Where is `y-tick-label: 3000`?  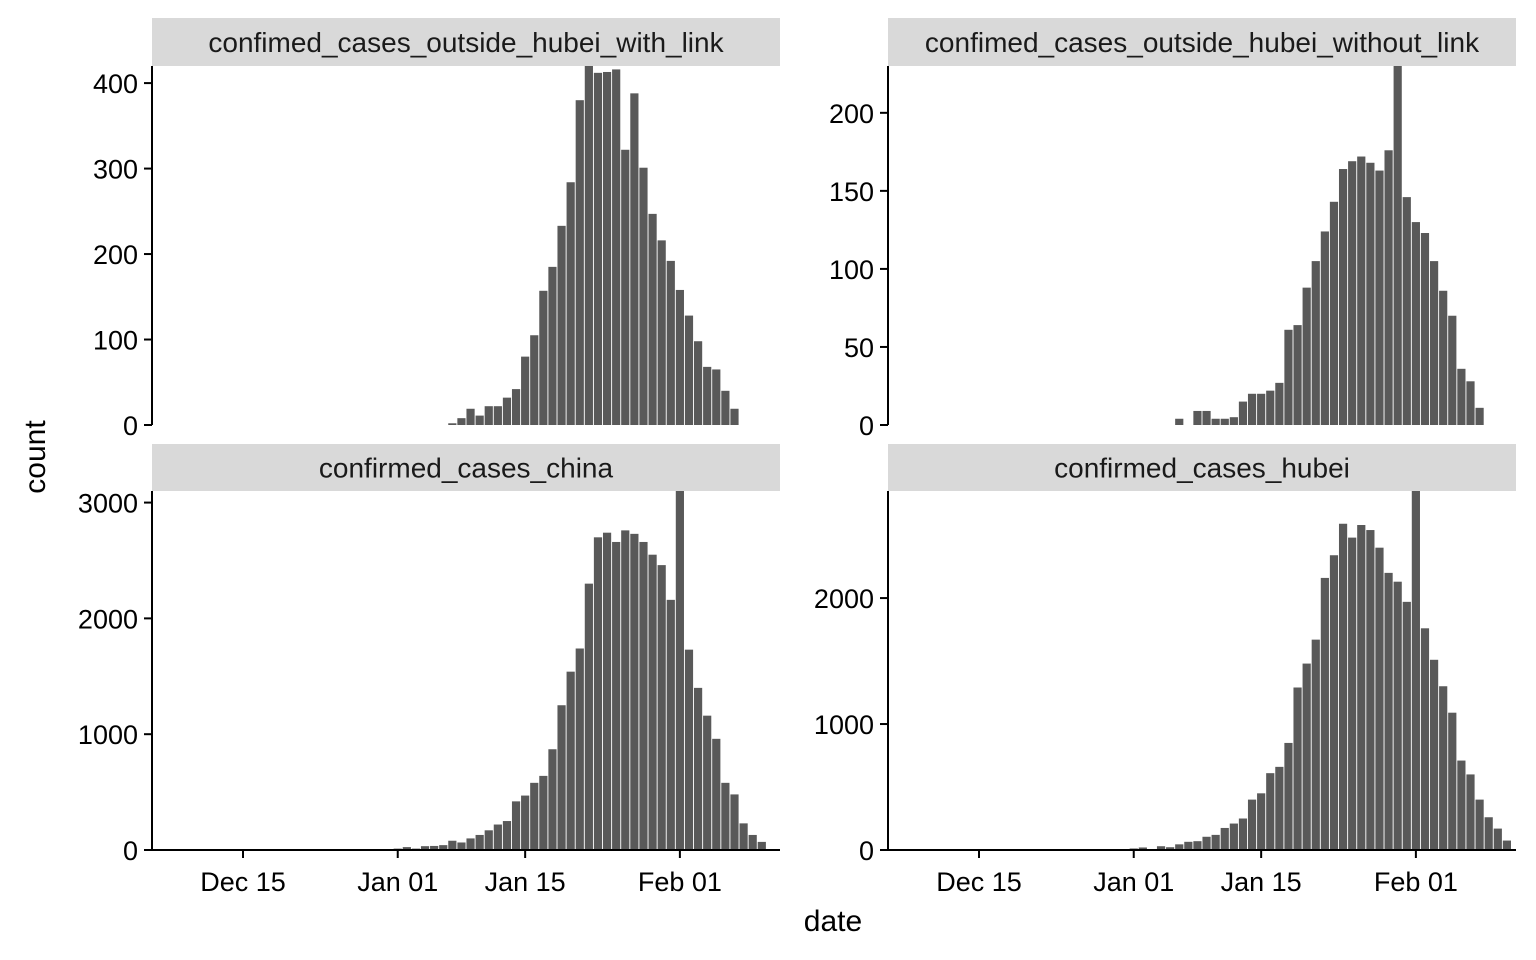 y-tick-label: 3000 is located at coordinates (108, 504).